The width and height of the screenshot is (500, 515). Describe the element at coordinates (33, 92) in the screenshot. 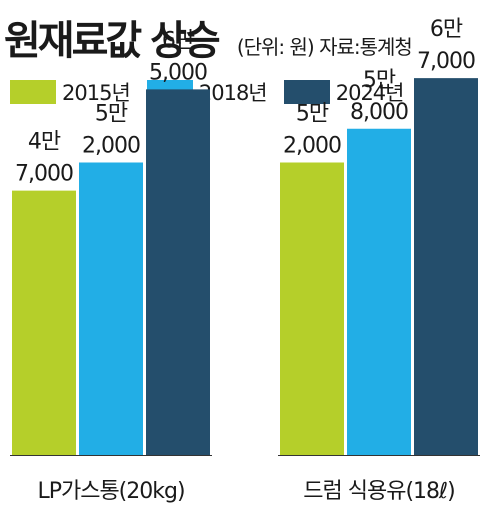

I see `legend-swatch-2015` at that location.